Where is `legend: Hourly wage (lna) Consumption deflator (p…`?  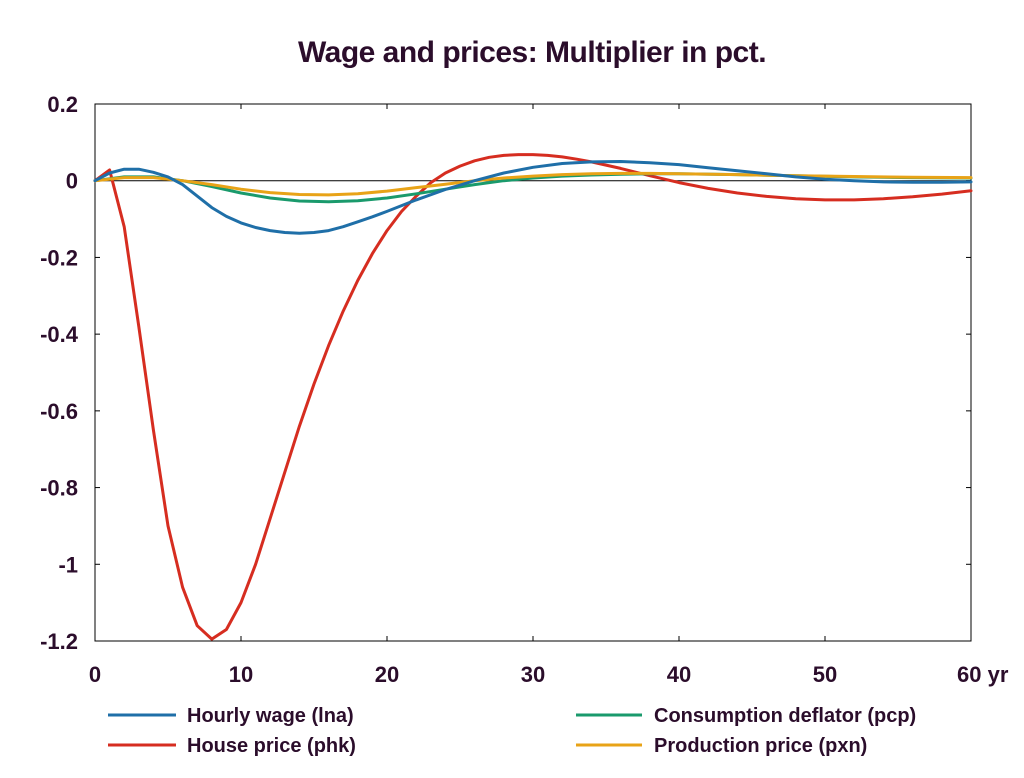
legend: Hourly wage (lna) Consumption deflator (p… is located at coordinates (512, 731).